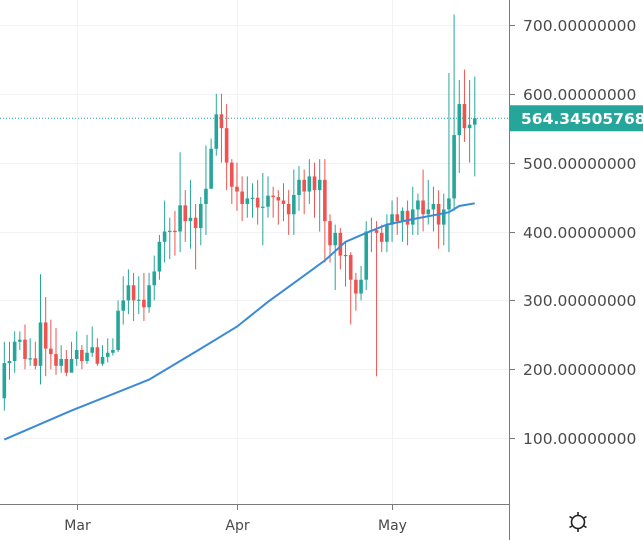 The image size is (643, 540). I want to click on y-tick-label: 200.00000000, so click(579, 370).